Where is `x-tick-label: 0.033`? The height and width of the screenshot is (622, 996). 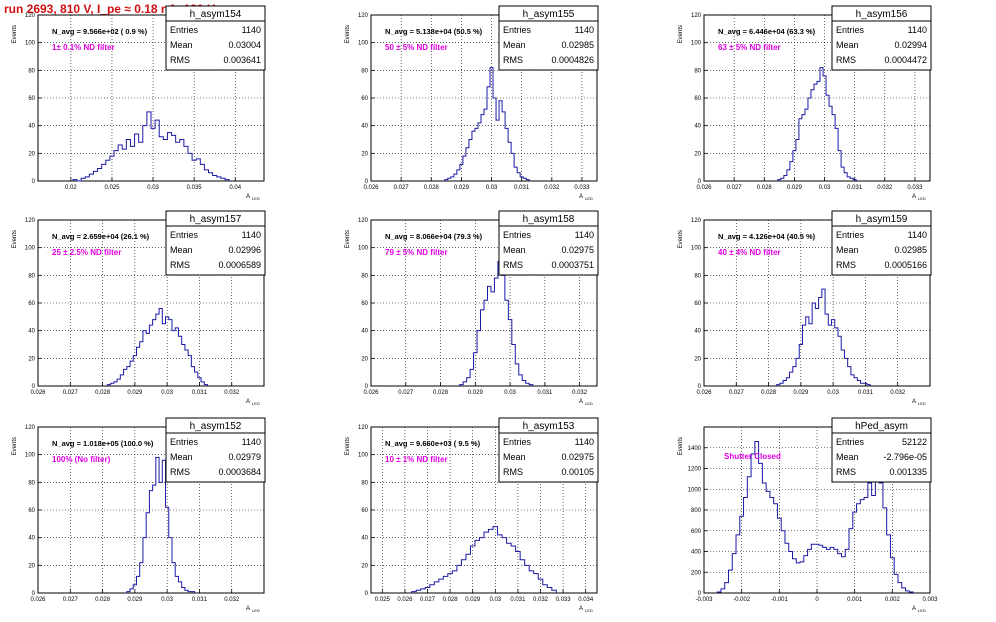
x-tick-label: 0.033 is located at coordinates (564, 600).